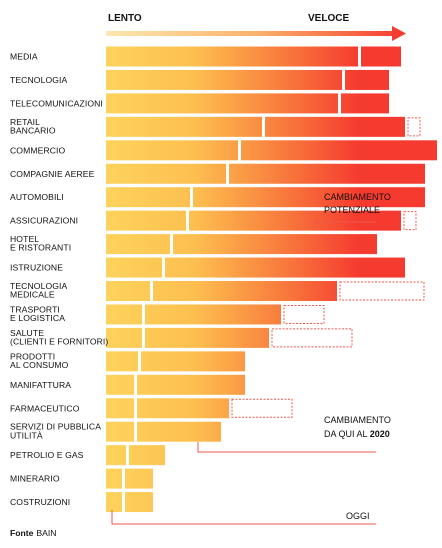  Describe the element at coordinates (352, 210) in the screenshot. I see `annotation-potential-line2: POTENZIALE` at that location.